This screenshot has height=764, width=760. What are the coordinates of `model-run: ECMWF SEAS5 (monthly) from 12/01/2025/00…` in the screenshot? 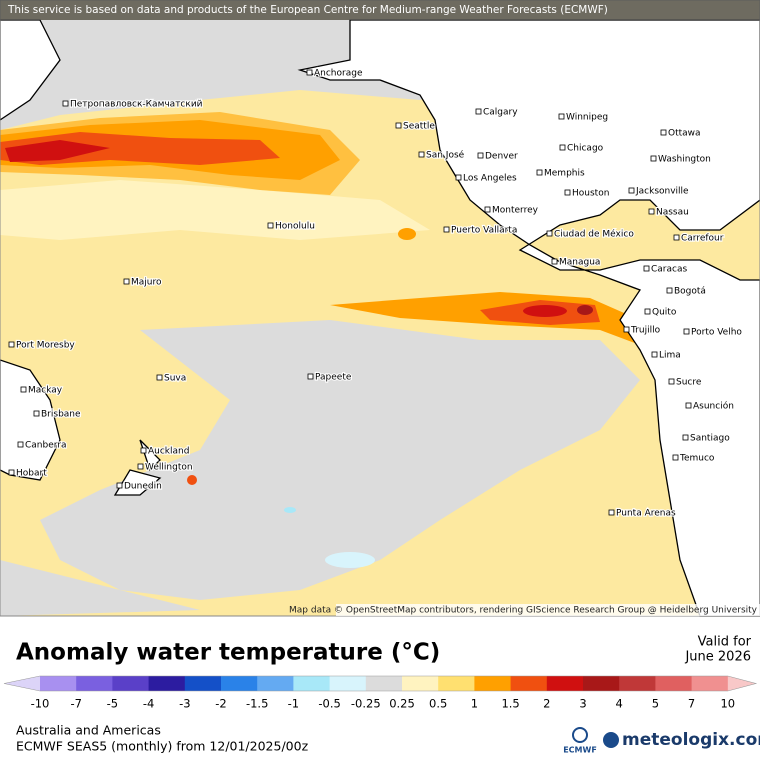 It's located at (162, 746).